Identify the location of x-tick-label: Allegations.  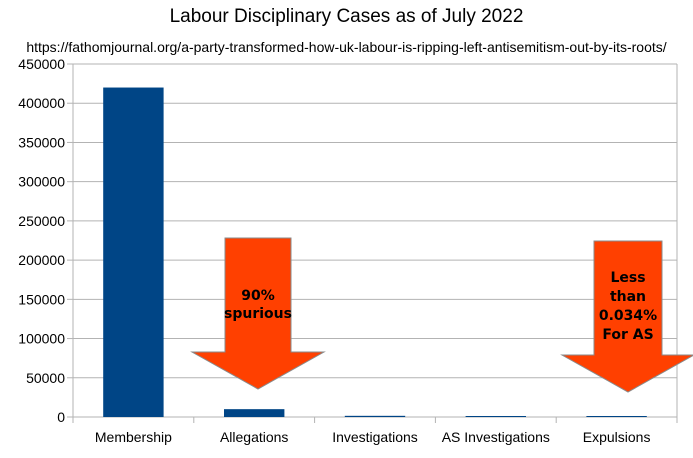
(254, 437).